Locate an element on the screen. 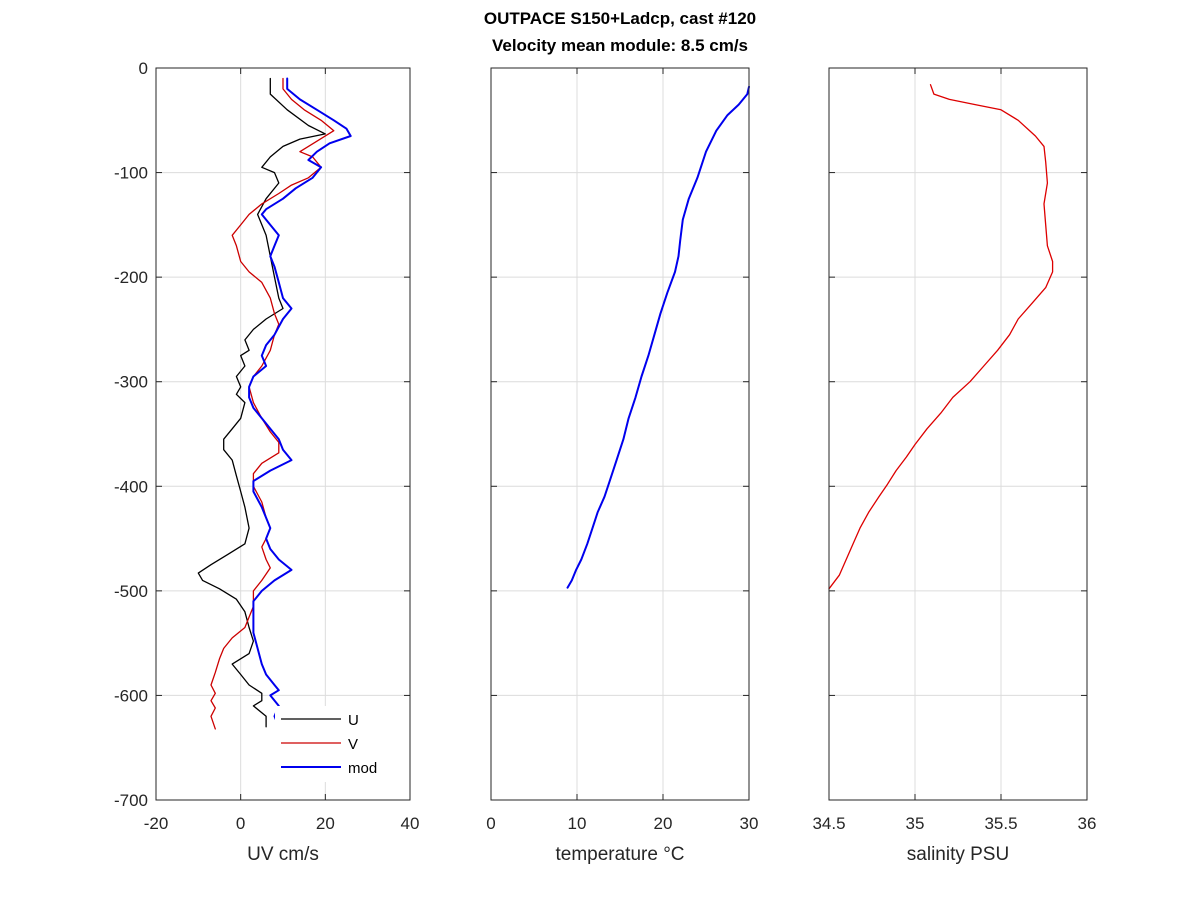 This screenshot has height=900, width=1200. x-tick-label: 36 is located at coordinates (1087, 823).